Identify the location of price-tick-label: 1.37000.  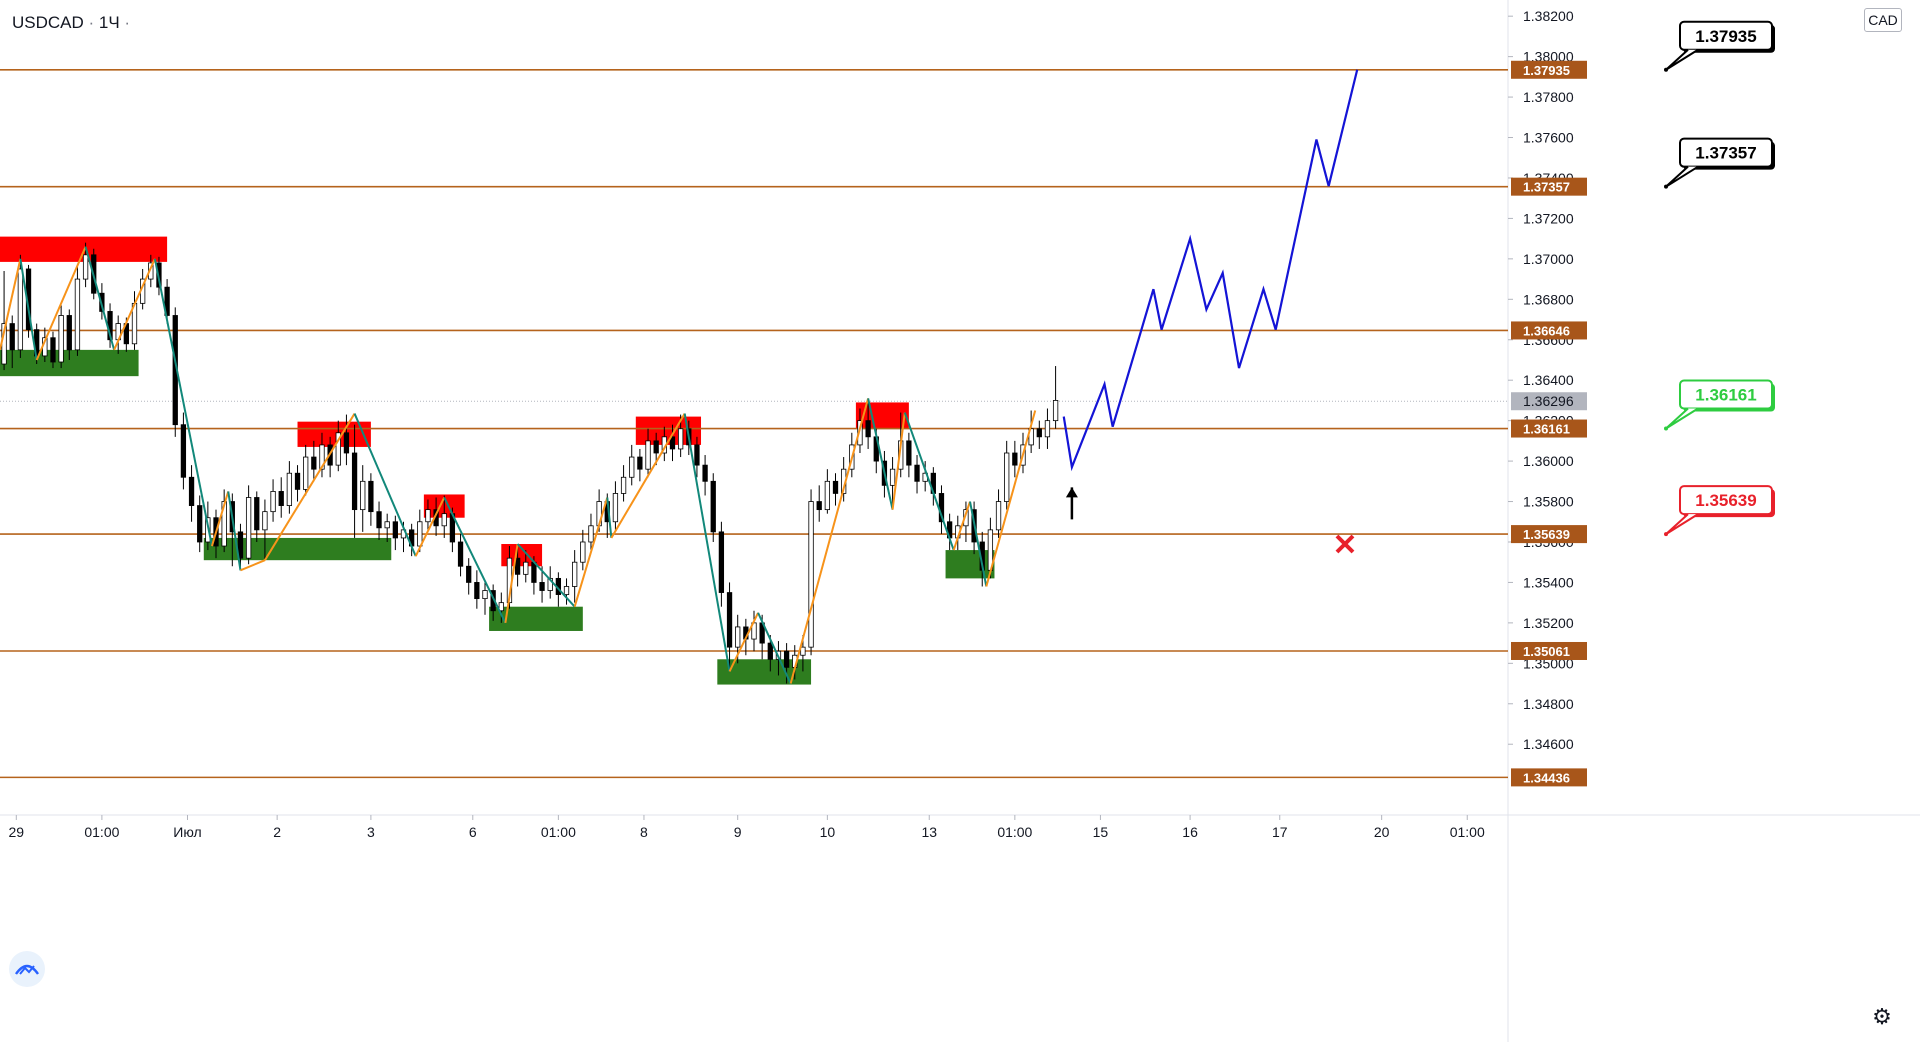
(1548, 259).